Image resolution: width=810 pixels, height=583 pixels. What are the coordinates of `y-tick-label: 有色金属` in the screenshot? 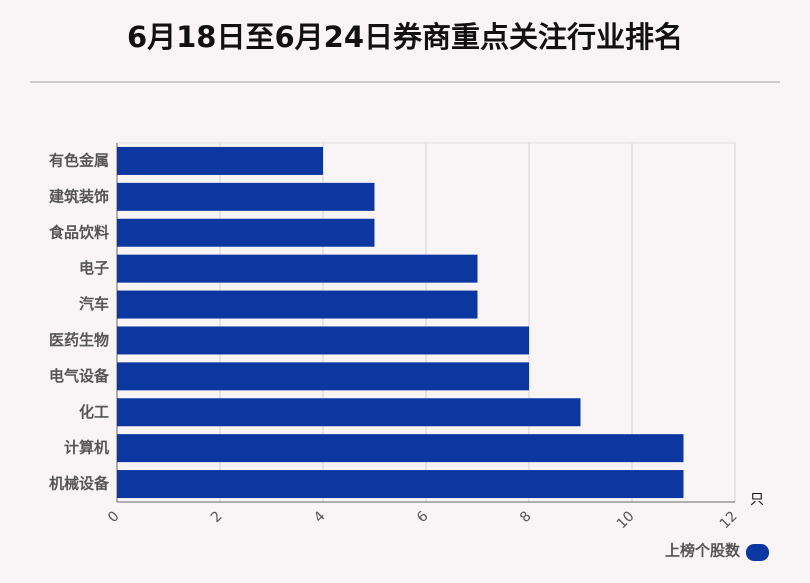 It's located at (79, 160).